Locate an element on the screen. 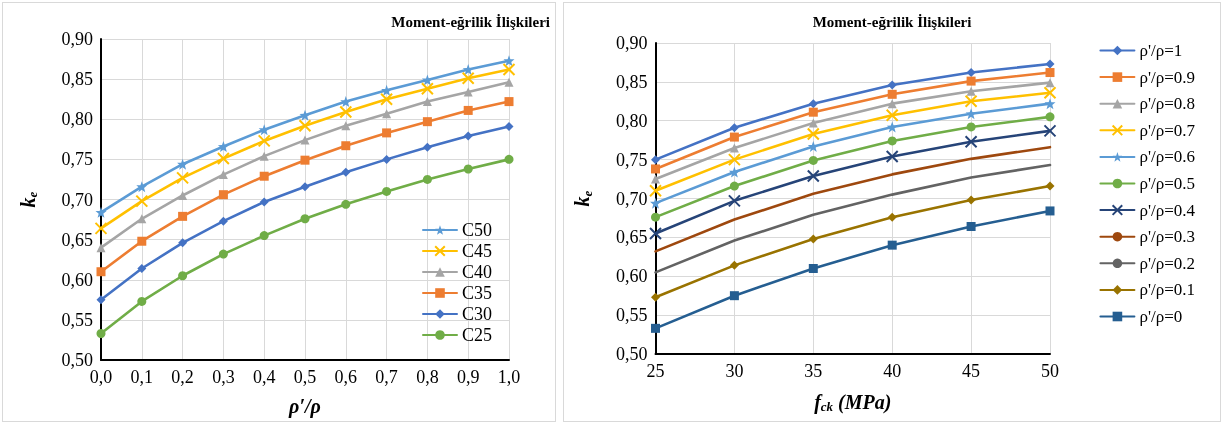 The width and height of the screenshot is (1223, 424). y-tick-label: 0,55 is located at coordinates (632, 315).